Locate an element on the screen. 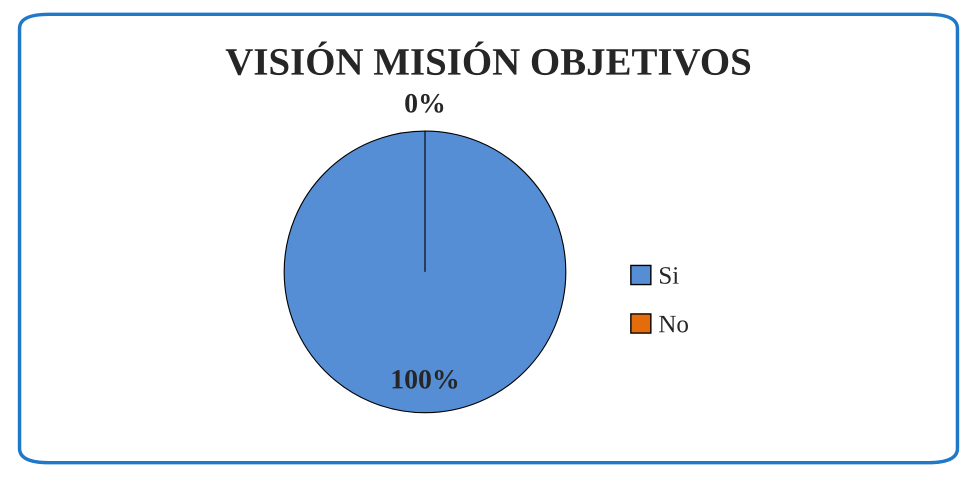 This screenshot has height=477, width=977. text: 0% is located at coordinates (424, 103).